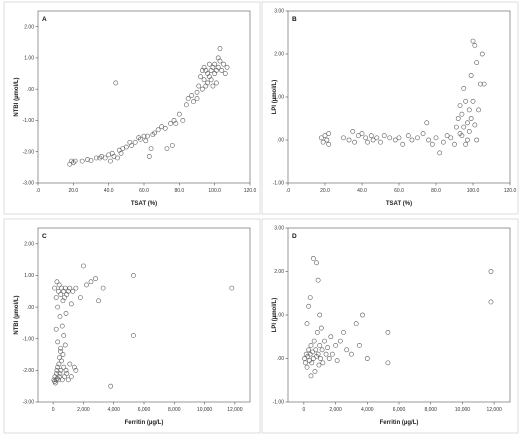  I want to click on y-axis-label: NTBI (µmol/L), so click(17, 96).